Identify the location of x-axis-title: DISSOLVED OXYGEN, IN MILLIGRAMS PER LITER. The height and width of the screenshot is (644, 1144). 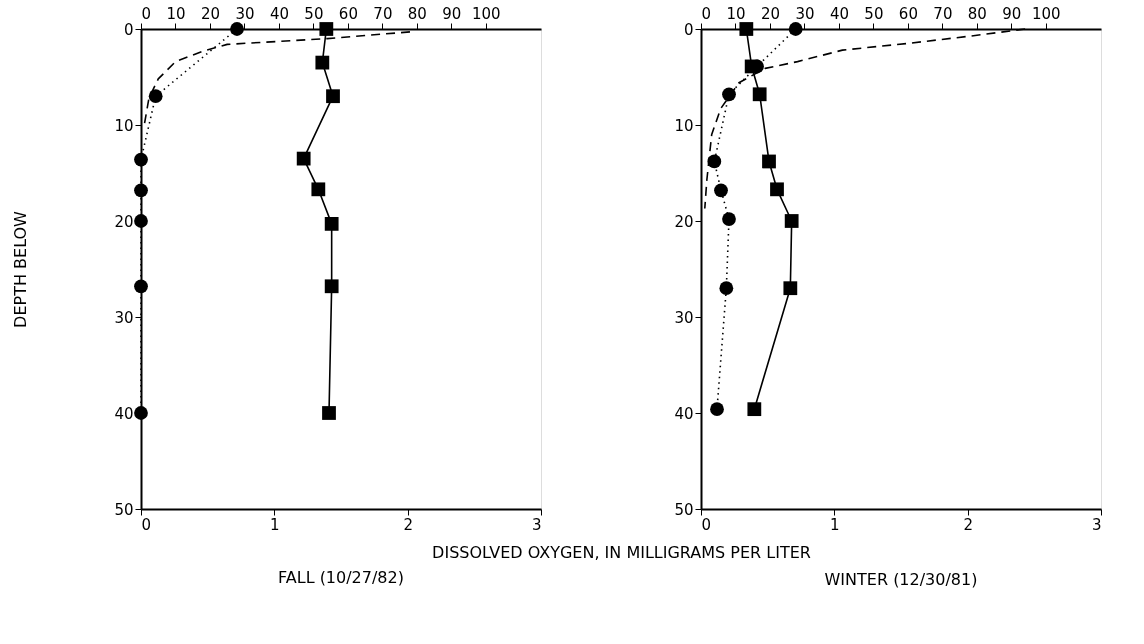
(621, 552).